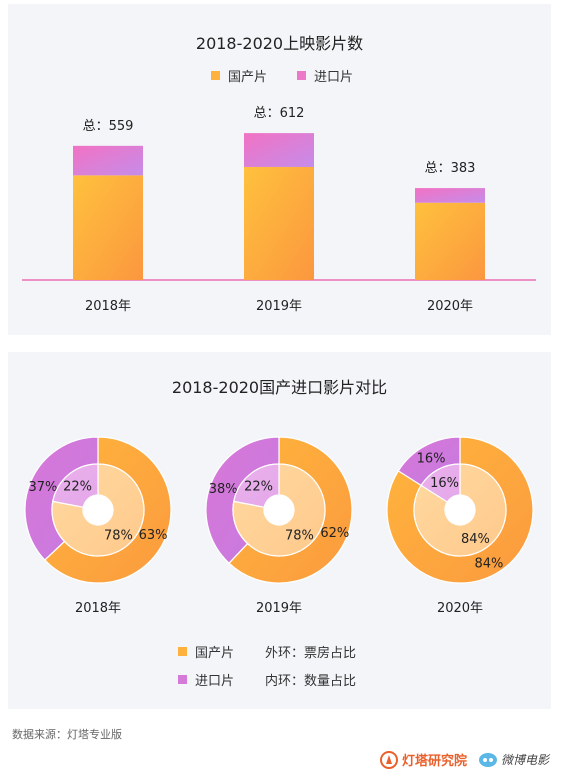 Image resolution: width=561 pixels, height=776 pixels. I want to click on x-tick-label-0: 2018年, so click(108, 306).